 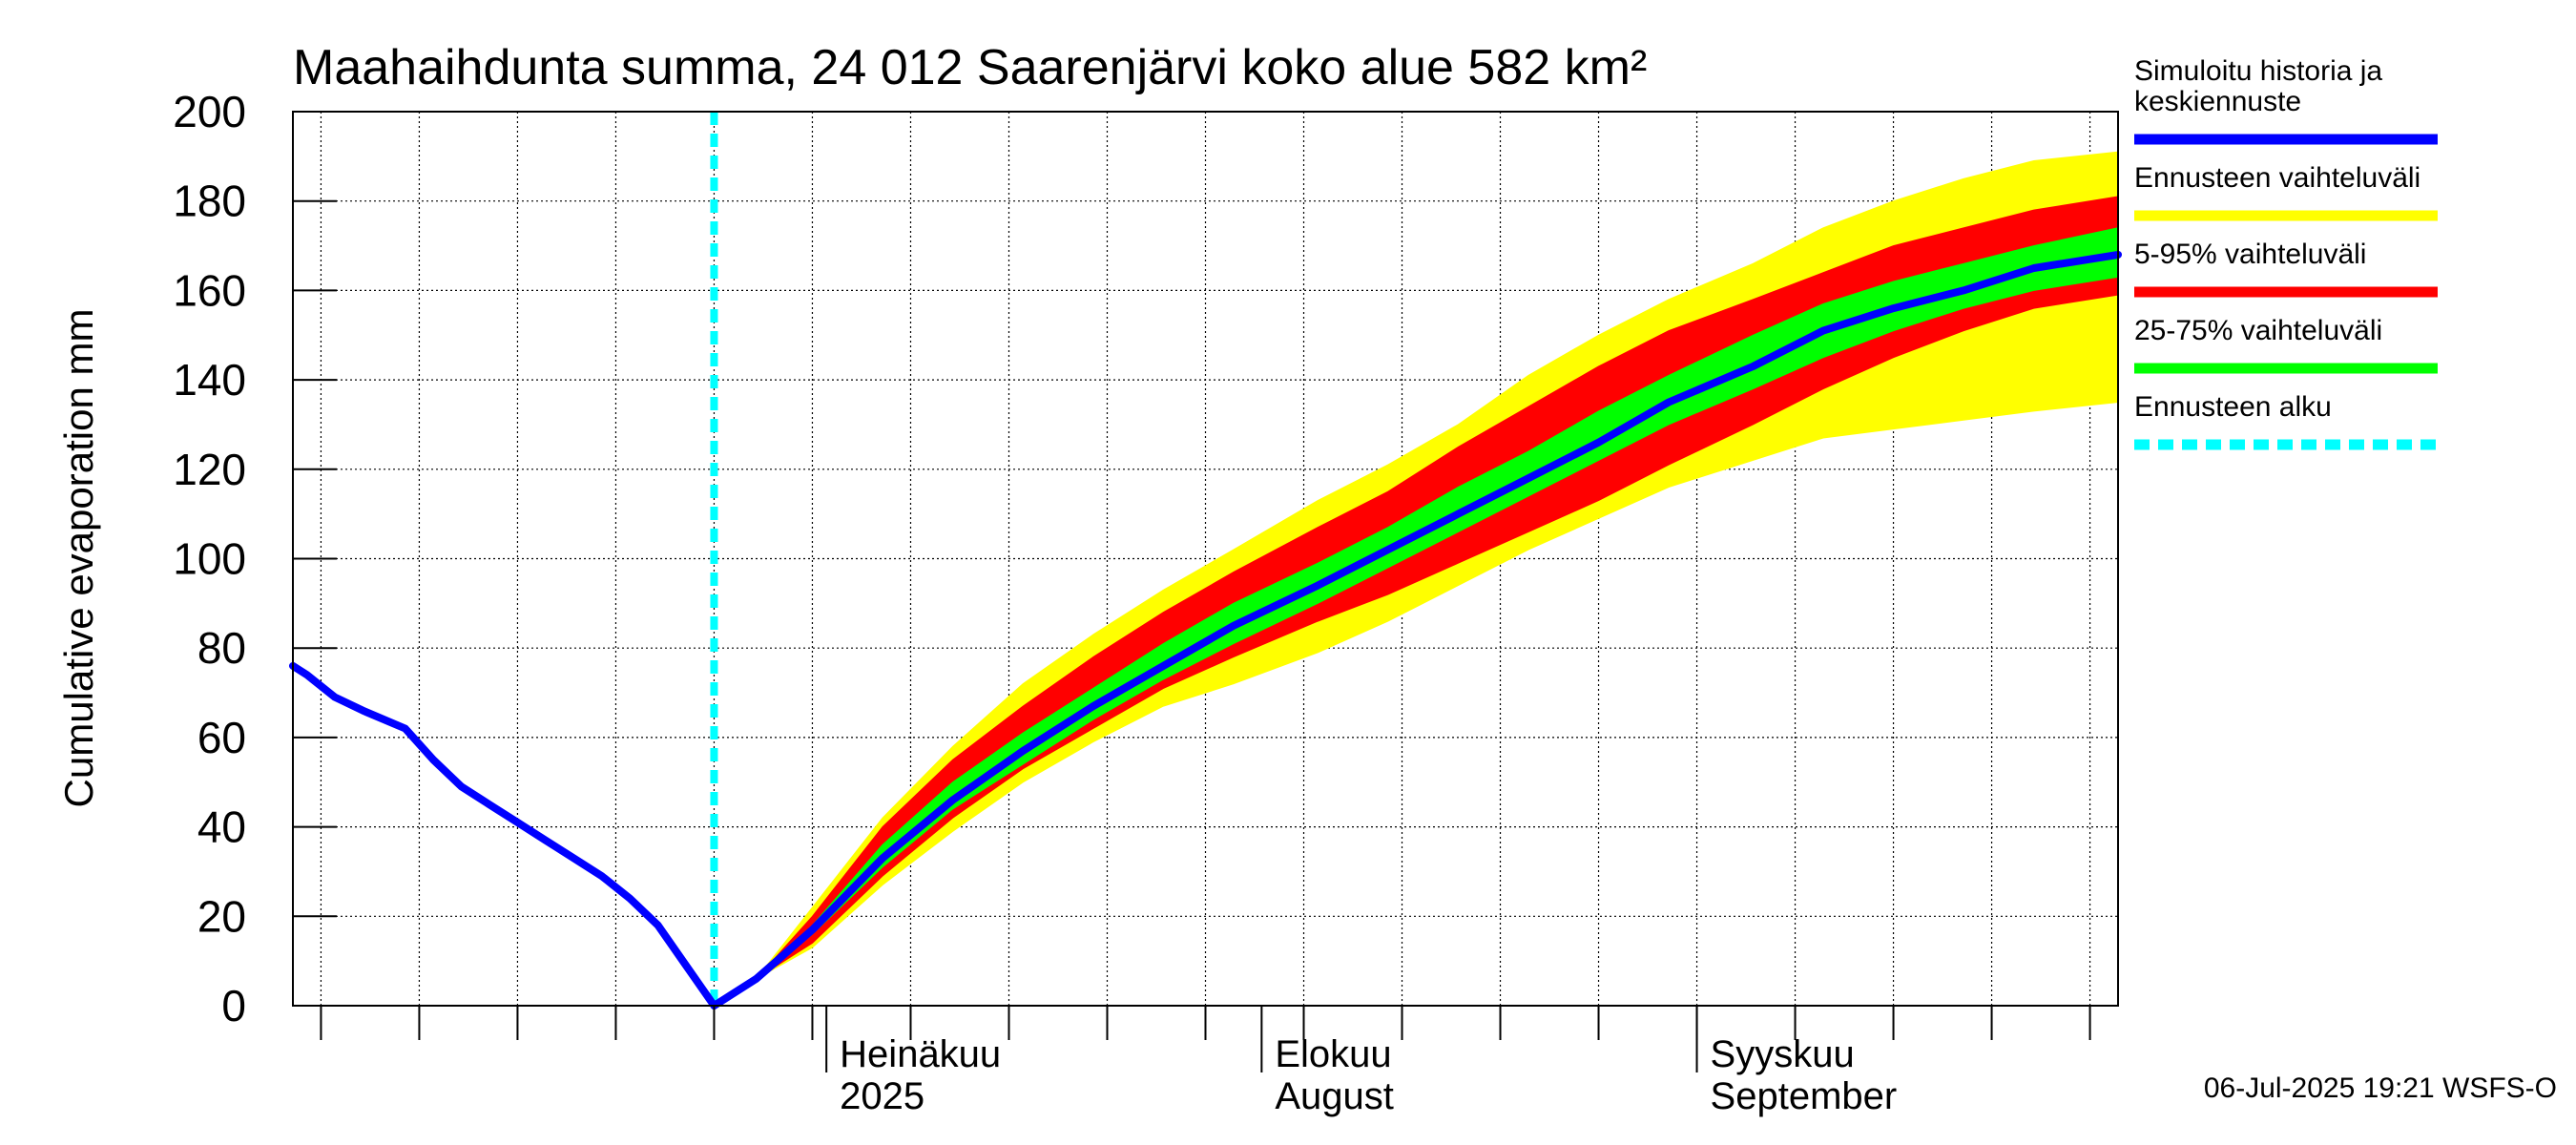 What do you see at coordinates (209, 470) in the screenshot?
I see `y-tick-label: 120` at bounding box center [209, 470].